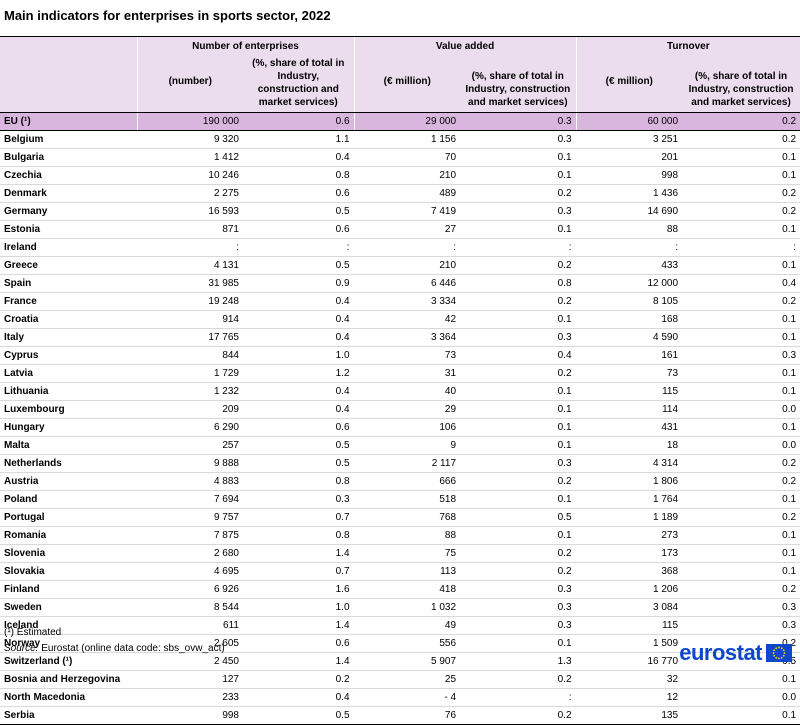 The height and width of the screenshot is (725, 800). I want to click on enterprises-share-cell: 1.6, so click(299, 589).